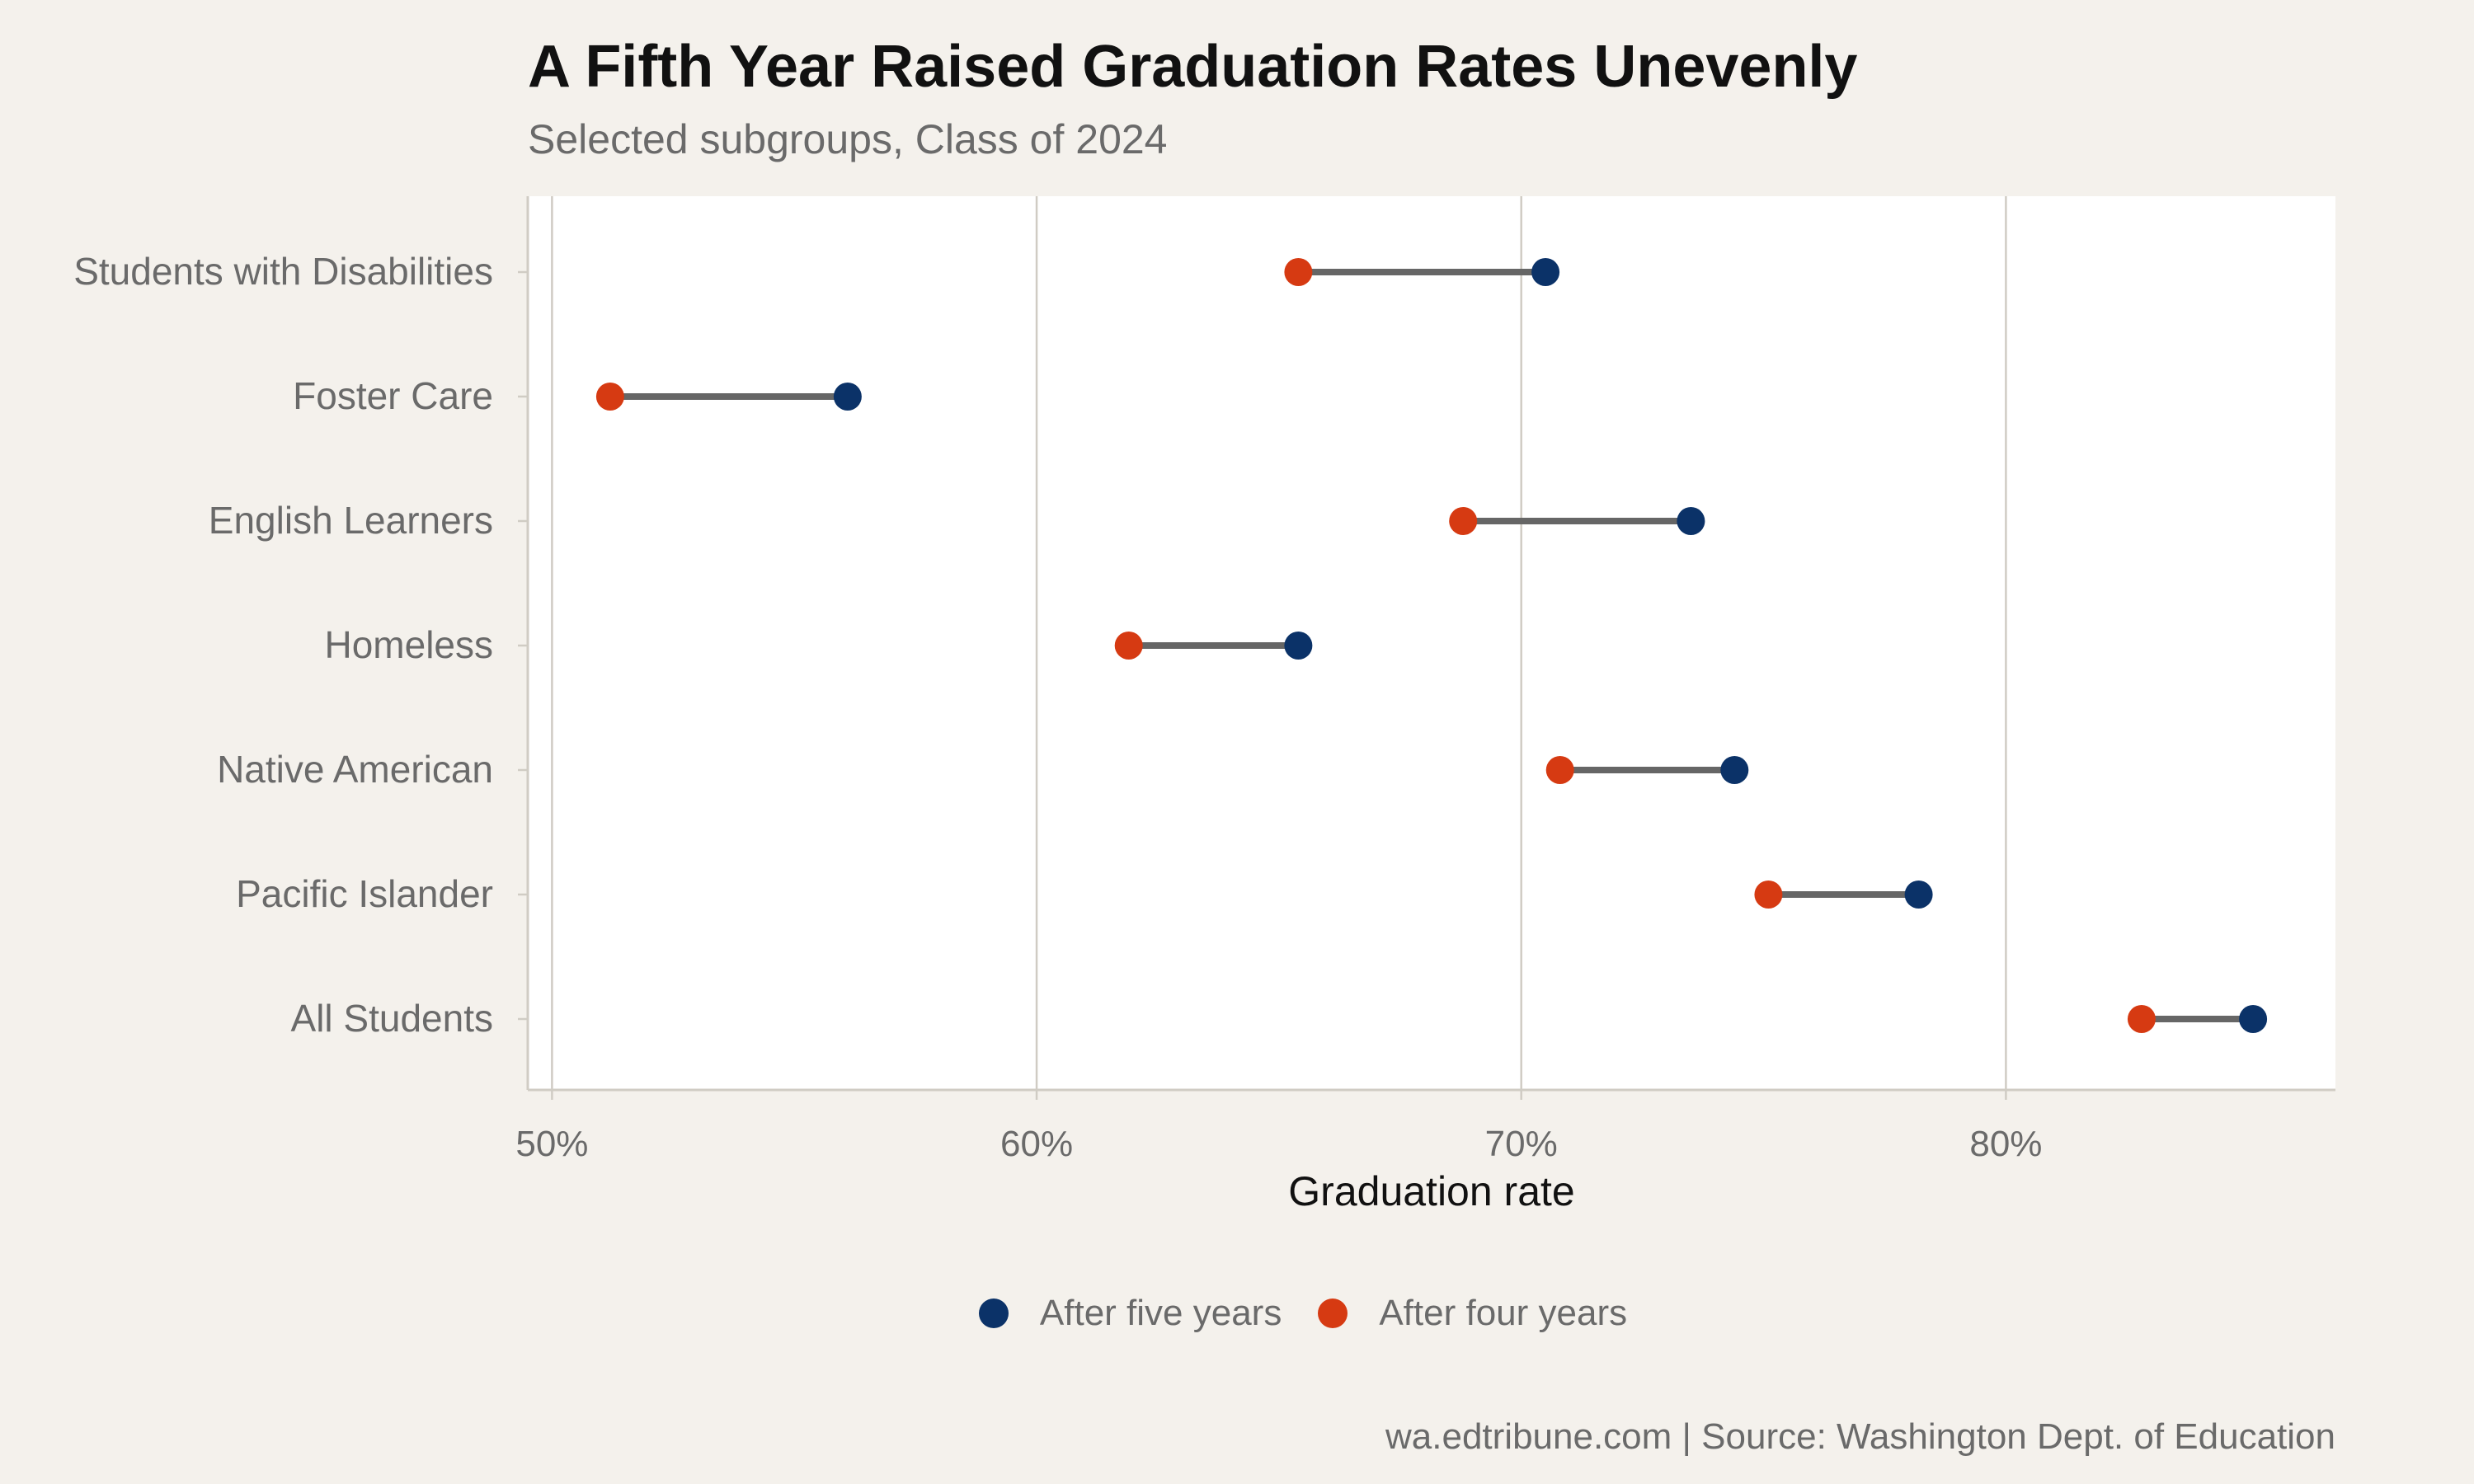 This screenshot has height=1484, width=2474. Describe the element at coordinates (392, 1019) in the screenshot. I see `category-label: All Students` at that location.